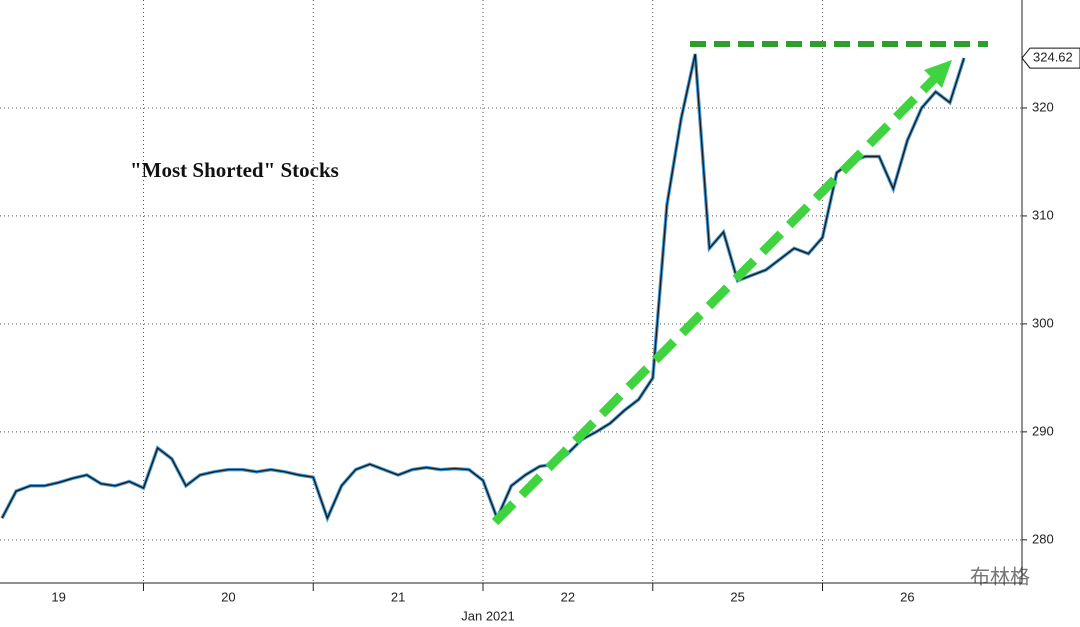 The image size is (1080, 627). I want to click on arrow-head, so click(938, 74).